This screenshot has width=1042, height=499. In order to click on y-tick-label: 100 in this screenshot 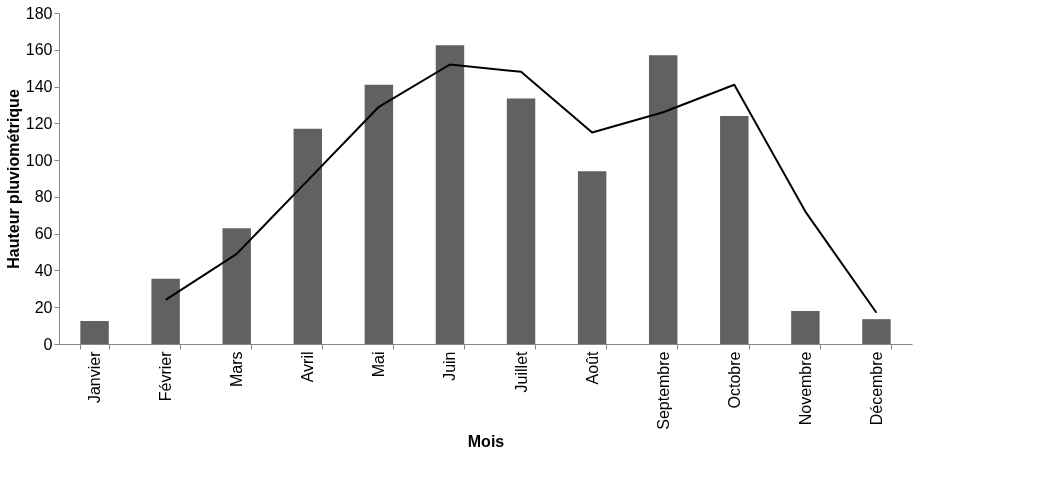, I will do `click(39, 160)`.